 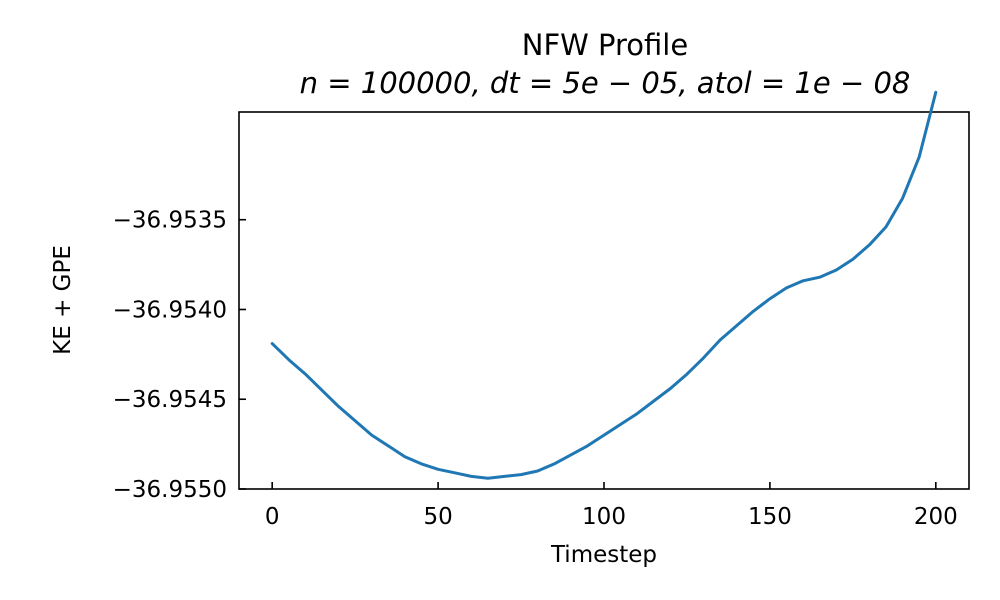 What do you see at coordinates (605, 83) in the screenshot?
I see `chart-subtitle: n = 100000, dt = 5e − 05, atol = 1e − 08` at bounding box center [605, 83].